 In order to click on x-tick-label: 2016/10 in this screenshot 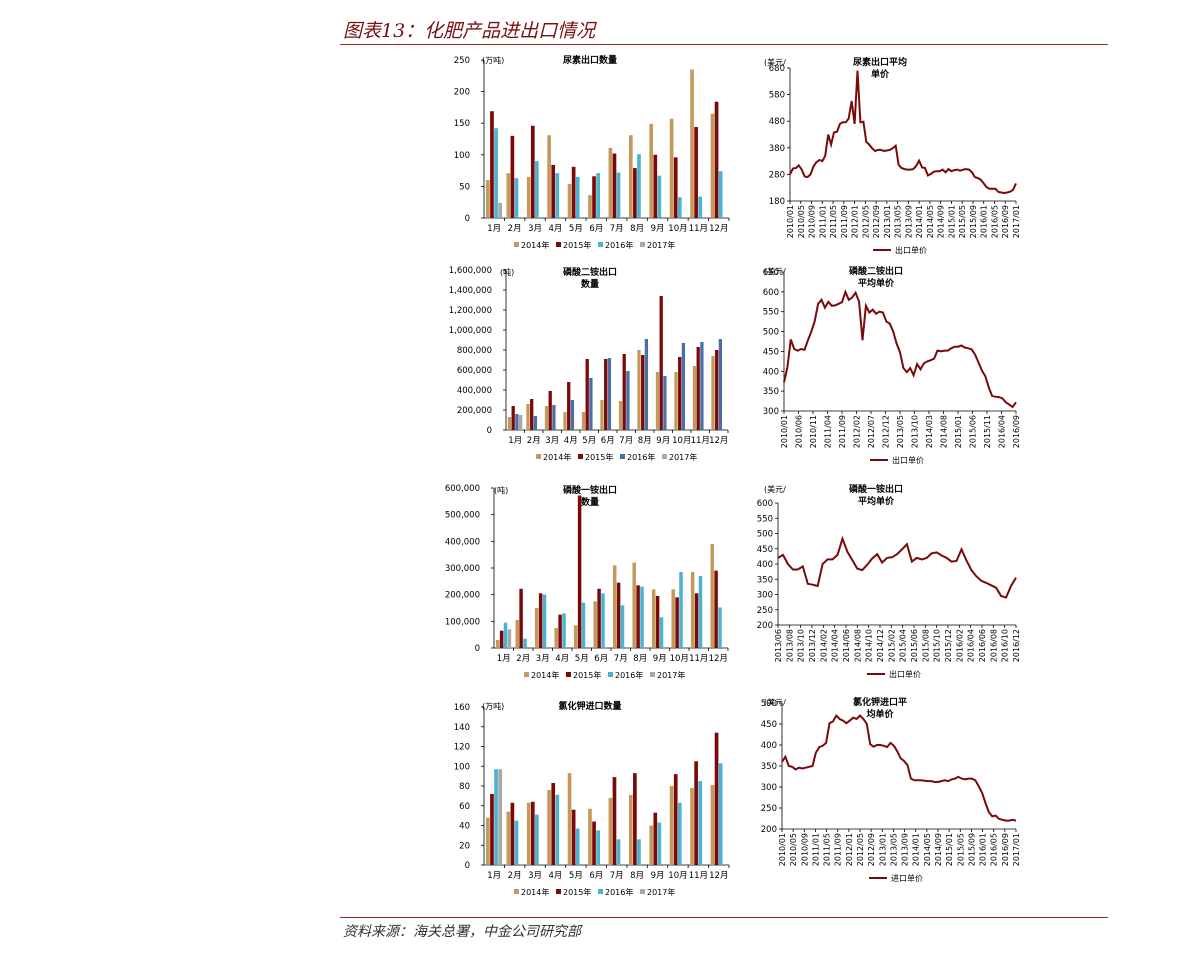, I will do `click(1005, 645)`.